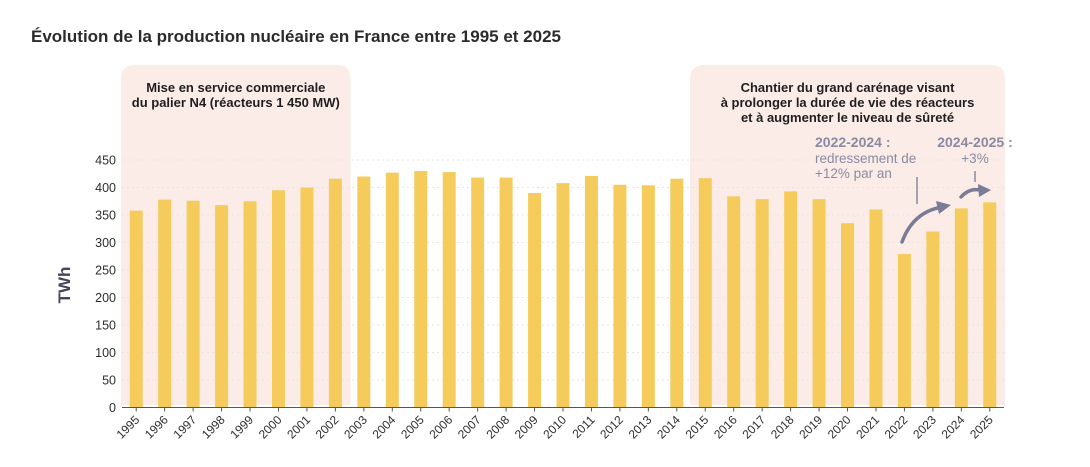 The image size is (1090, 467). I want to click on y-tick-label: 450, so click(105, 161).